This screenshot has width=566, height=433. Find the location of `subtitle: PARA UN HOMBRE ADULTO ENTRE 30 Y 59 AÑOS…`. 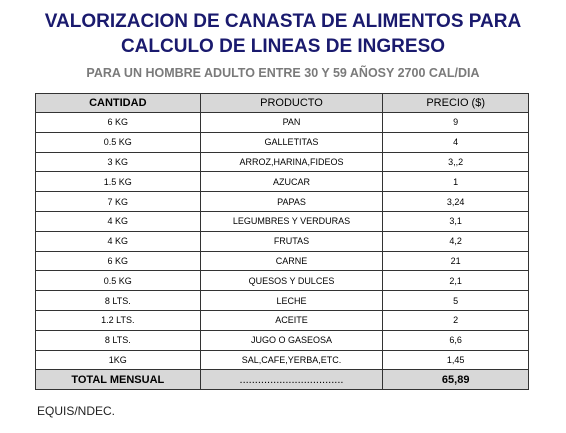

subtitle: PARA UN HOMBRE ADULTO ENTRE 30 Y 59 AÑOS… is located at coordinates (283, 73).